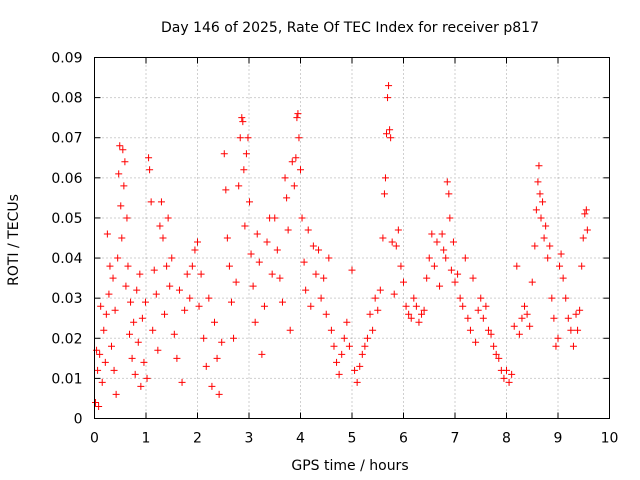 The width and height of the screenshot is (640, 480). What do you see at coordinates (506, 439) in the screenshot?
I see `x-tick-label: 8` at bounding box center [506, 439].